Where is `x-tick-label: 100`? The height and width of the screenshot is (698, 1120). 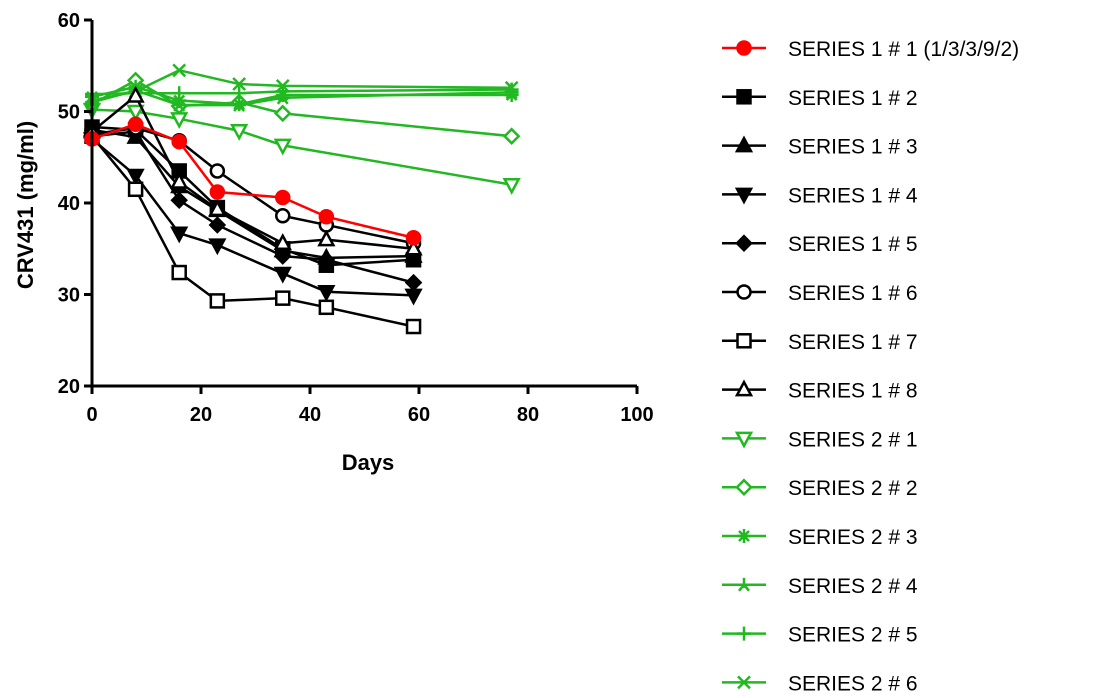 x-tick-label: 100 is located at coordinates (636, 415).